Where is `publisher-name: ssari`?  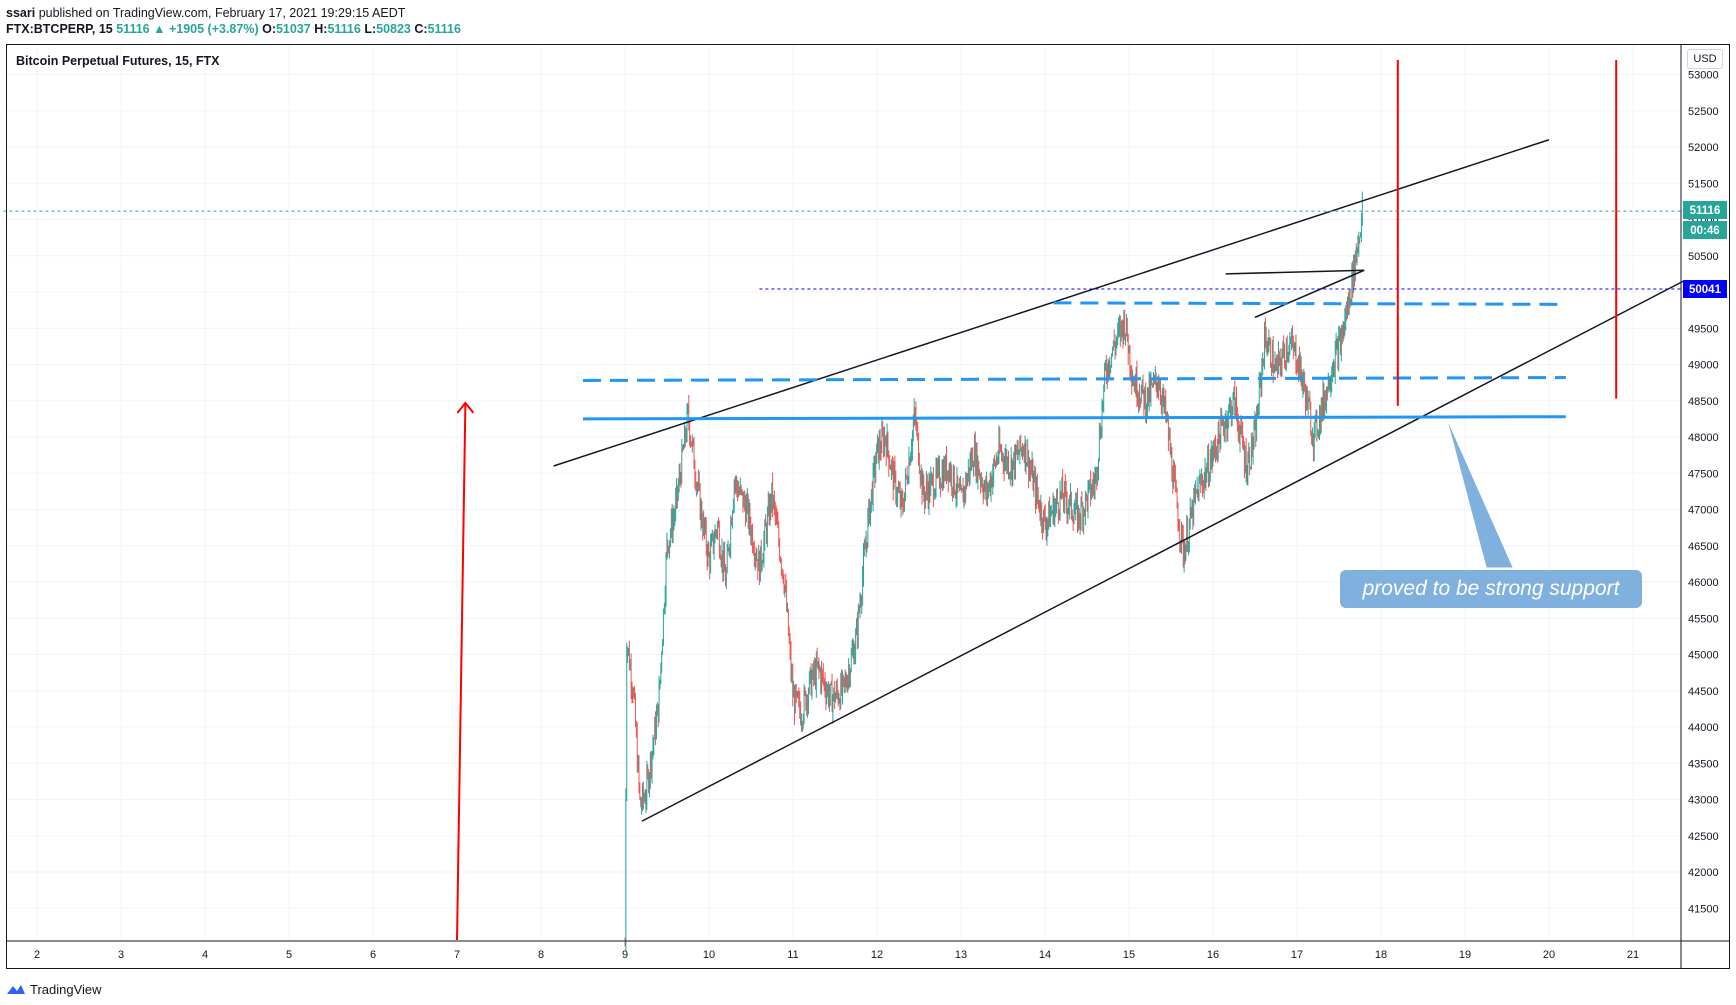
publisher-name: ssari is located at coordinates (21, 13).